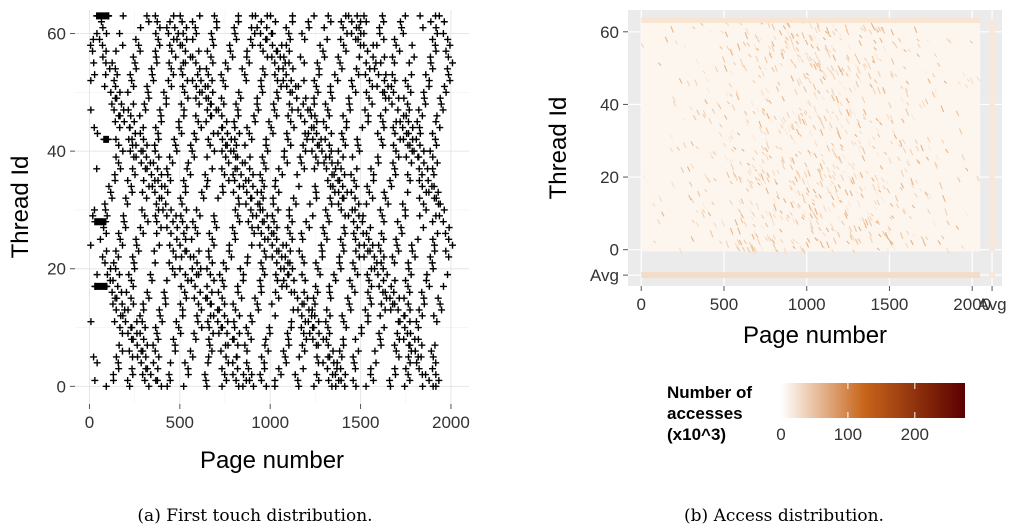 This screenshot has height=528, width=1009. Describe the element at coordinates (20, 207) in the screenshot. I see `plot-a-ylabel: Thread Id` at that location.